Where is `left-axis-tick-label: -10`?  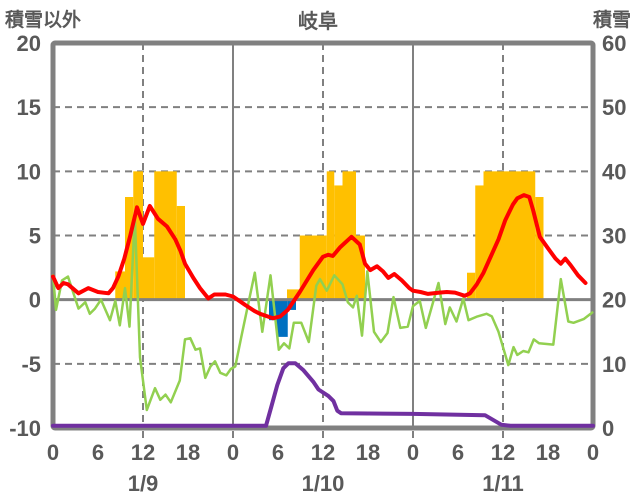 left-axis-tick-label: -10 is located at coordinates (25, 428).